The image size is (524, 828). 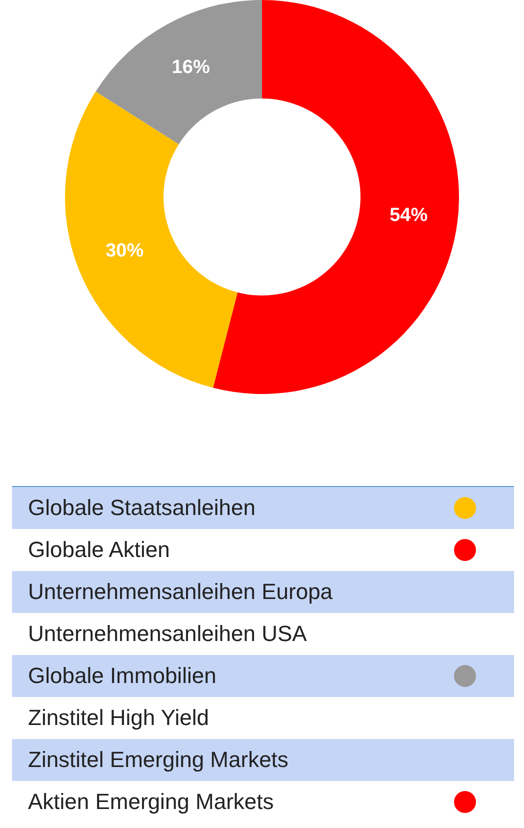 I want to click on data-label: 30%, so click(x=125, y=251).